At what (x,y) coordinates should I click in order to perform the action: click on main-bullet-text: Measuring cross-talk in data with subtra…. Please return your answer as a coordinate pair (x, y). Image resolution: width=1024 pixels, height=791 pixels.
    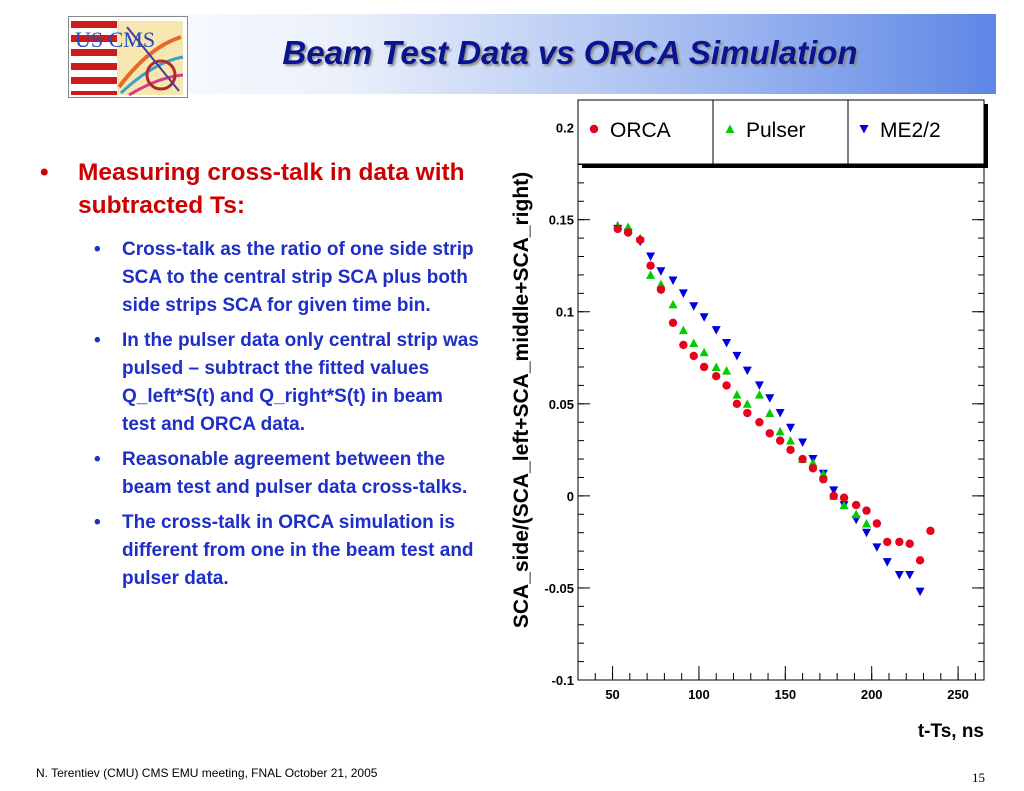
    Looking at the image, I should click on (271, 189).